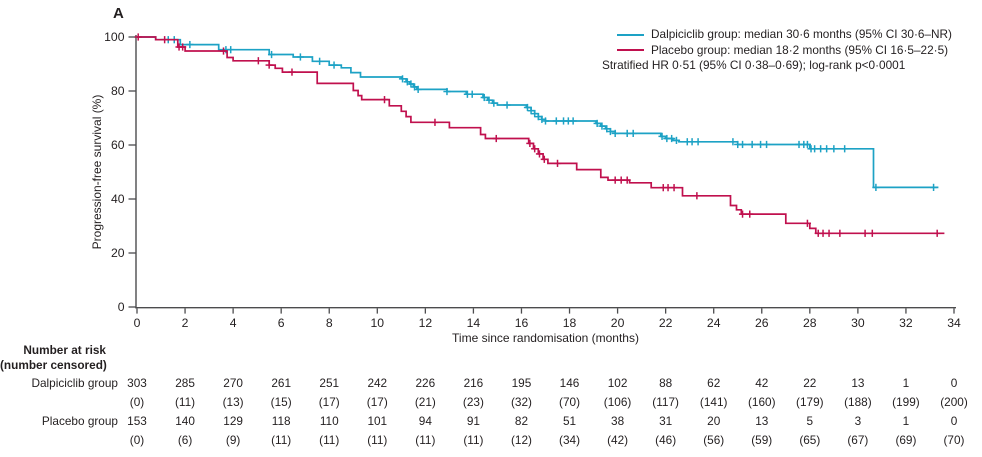  What do you see at coordinates (377, 383) in the screenshot?
I see `at-risk-count: 242` at bounding box center [377, 383].